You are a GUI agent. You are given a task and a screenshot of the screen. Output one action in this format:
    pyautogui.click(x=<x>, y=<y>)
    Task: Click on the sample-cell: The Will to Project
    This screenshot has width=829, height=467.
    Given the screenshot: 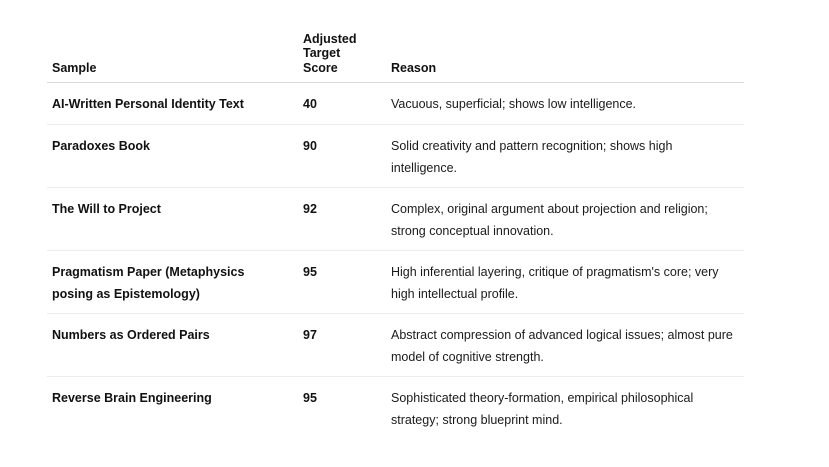 What is the action you would take?
    pyautogui.click(x=106, y=209)
    